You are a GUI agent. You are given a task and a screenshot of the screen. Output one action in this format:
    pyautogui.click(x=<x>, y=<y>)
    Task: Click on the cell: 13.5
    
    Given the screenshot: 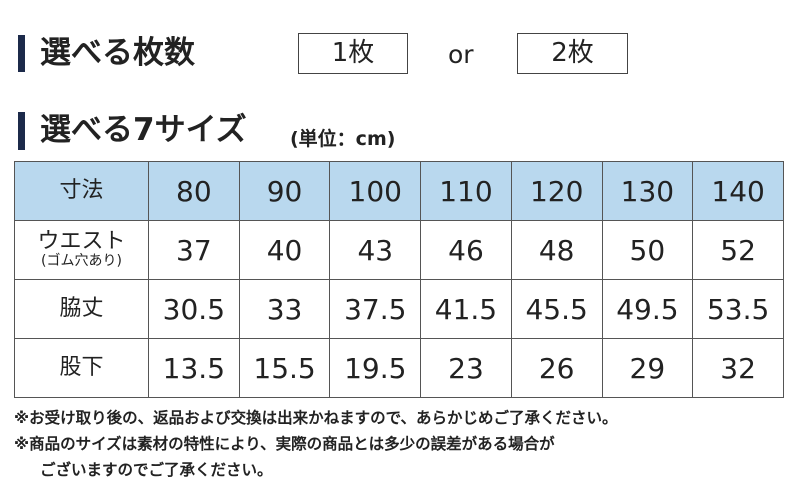 What is the action you would take?
    pyautogui.click(x=194, y=368)
    